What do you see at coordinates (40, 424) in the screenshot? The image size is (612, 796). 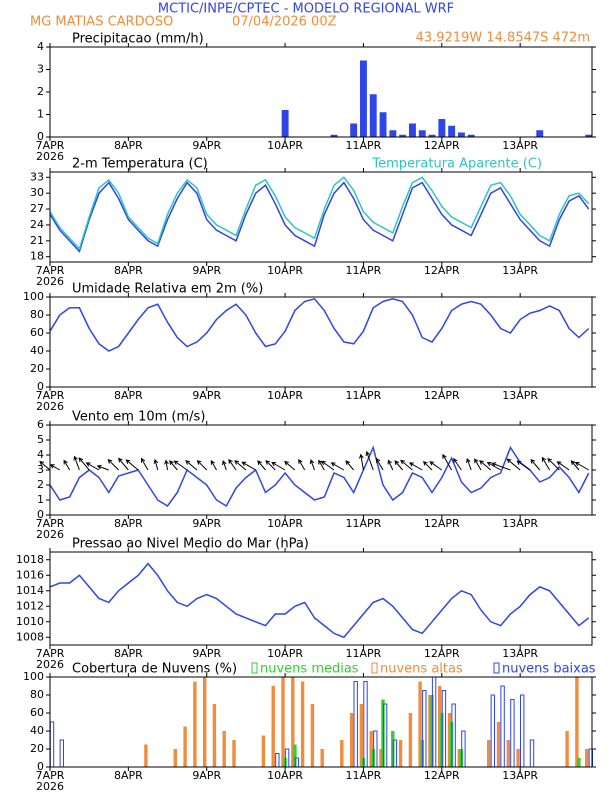 I see `y-tick-label: 6` at bounding box center [40, 424].